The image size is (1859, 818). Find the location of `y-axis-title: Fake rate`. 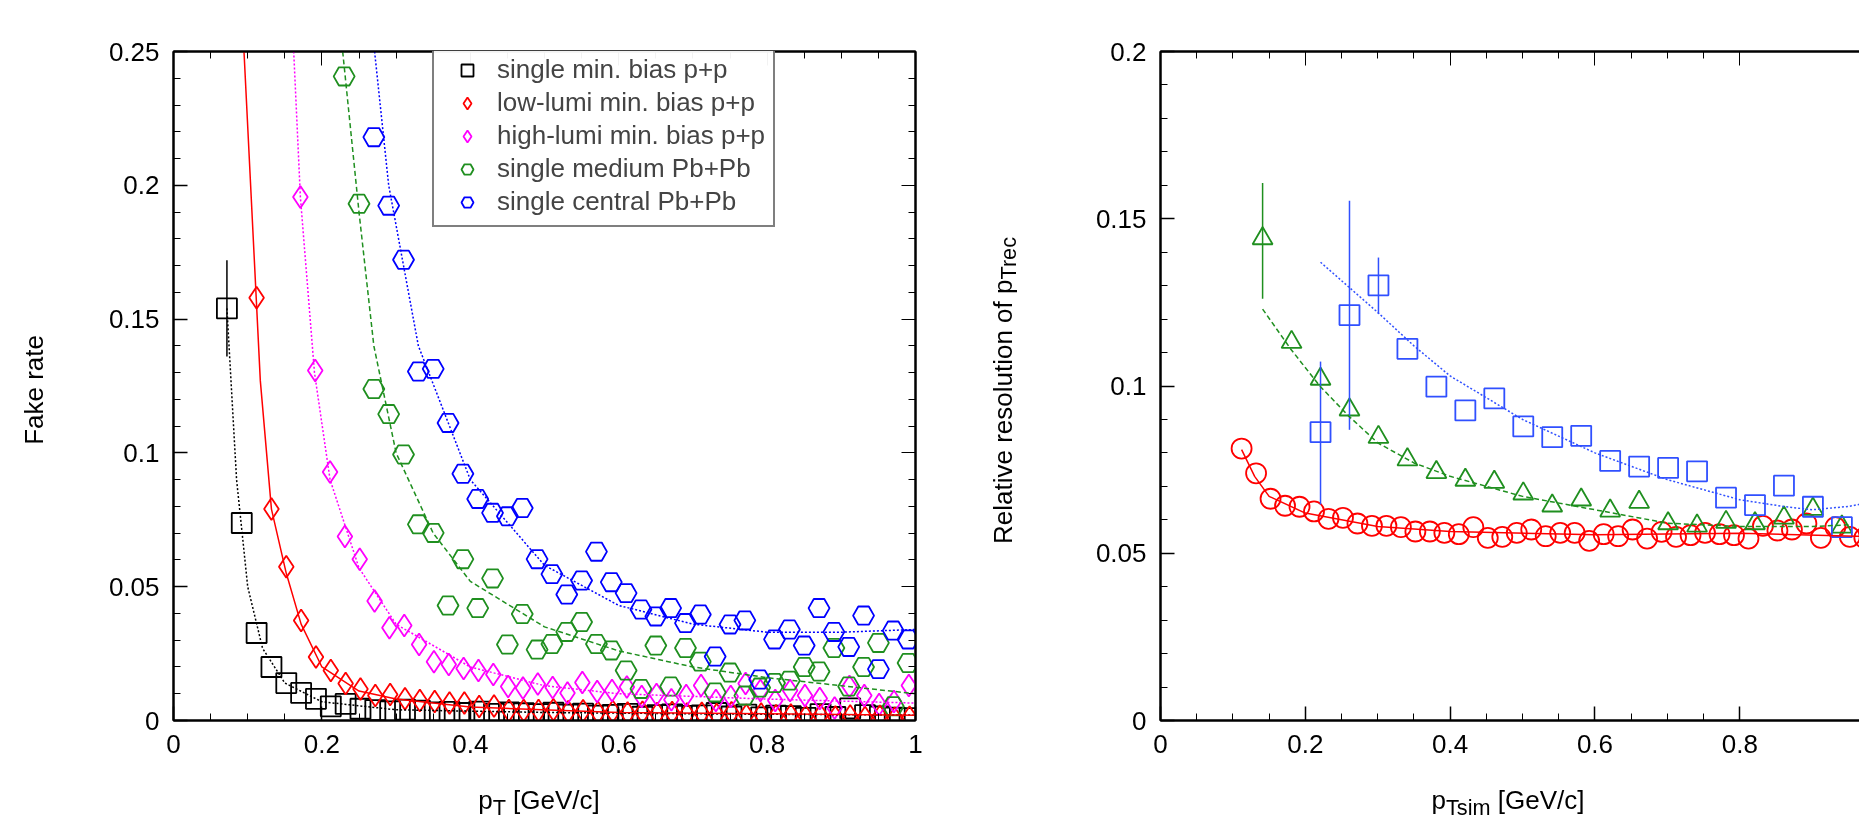

y-axis-title: Fake rate is located at coordinates (34, 390).